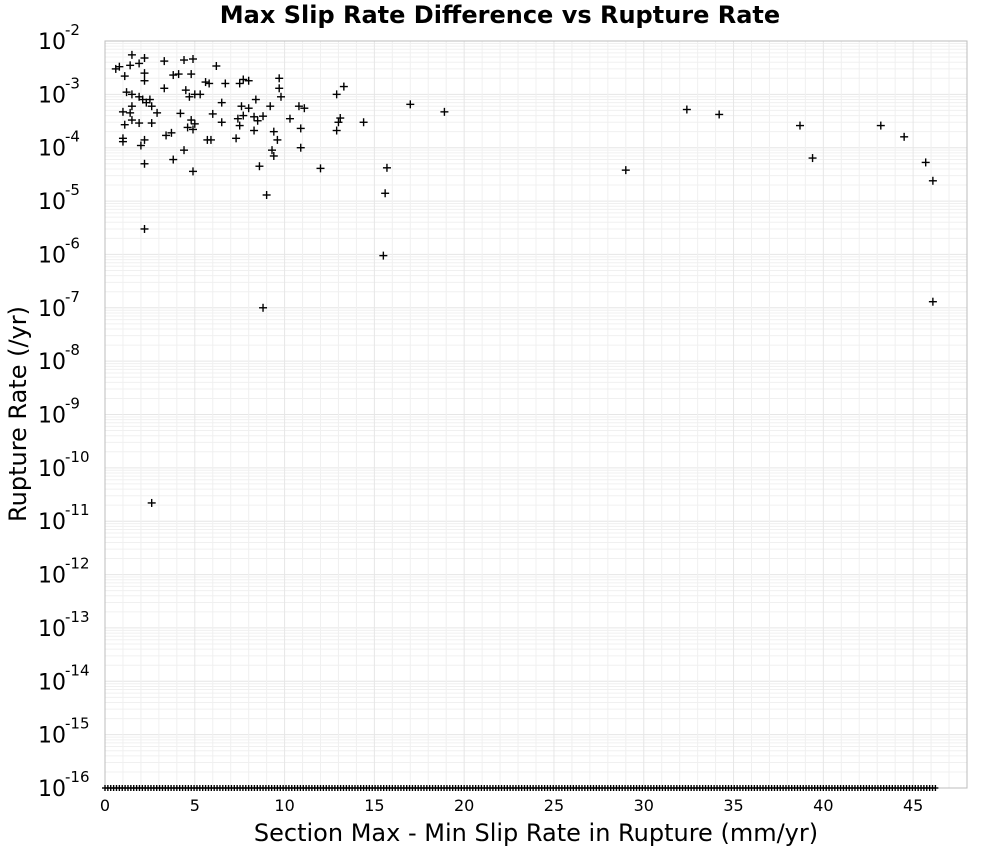 This screenshot has height=850, width=1000. I want to click on x-tick-label: 25, so click(554, 805).